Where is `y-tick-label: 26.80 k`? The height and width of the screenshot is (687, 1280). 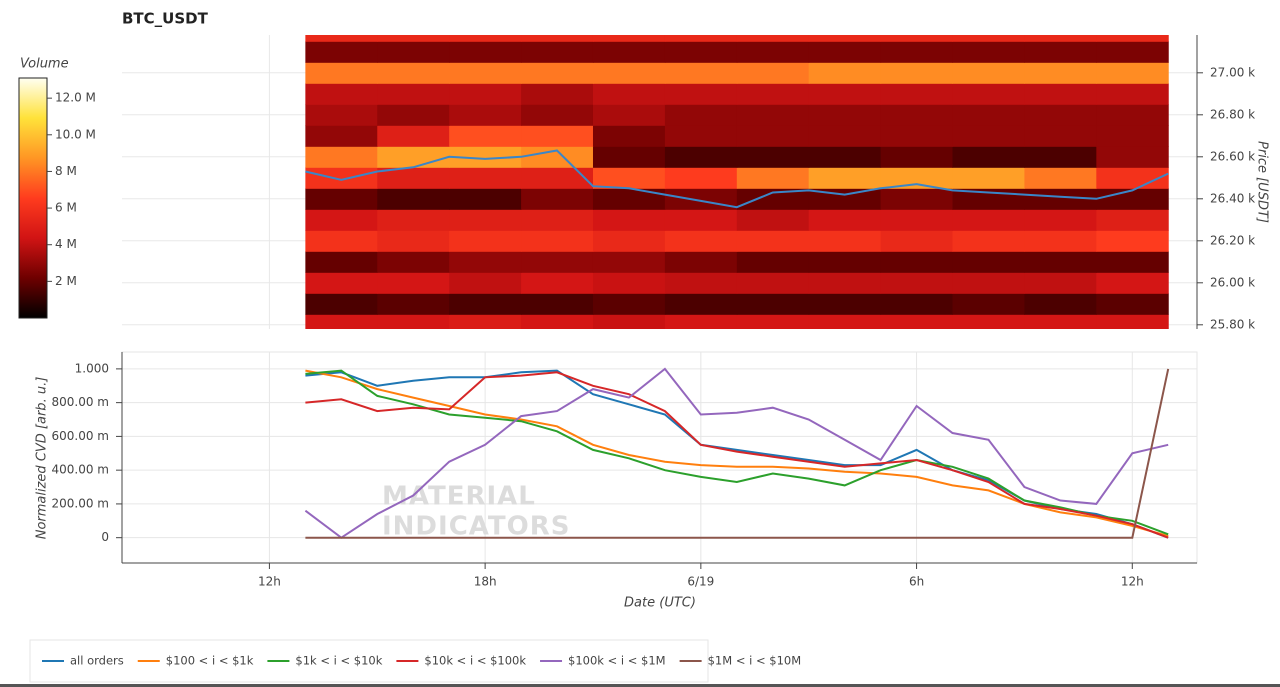 y-tick-label: 26.80 k is located at coordinates (1232, 114).